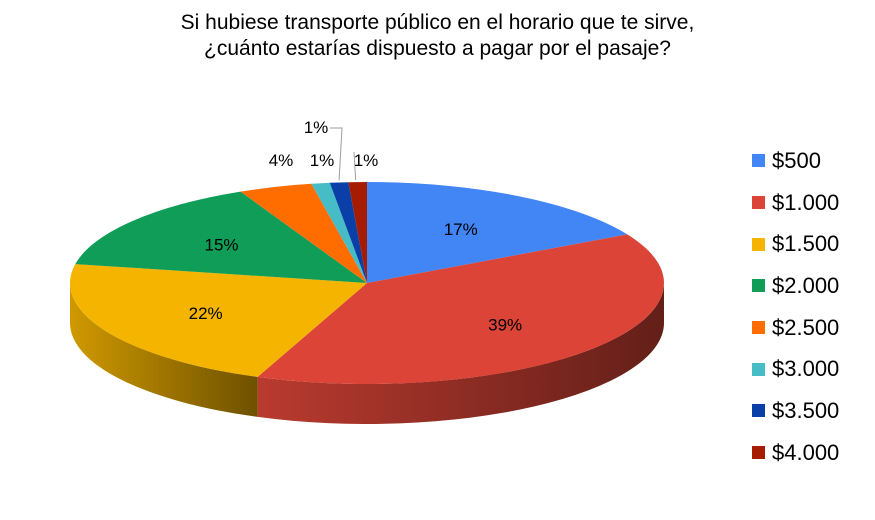 The image size is (875, 520). Describe the element at coordinates (221, 245) in the screenshot. I see `pie-slice-label: 15%` at that location.